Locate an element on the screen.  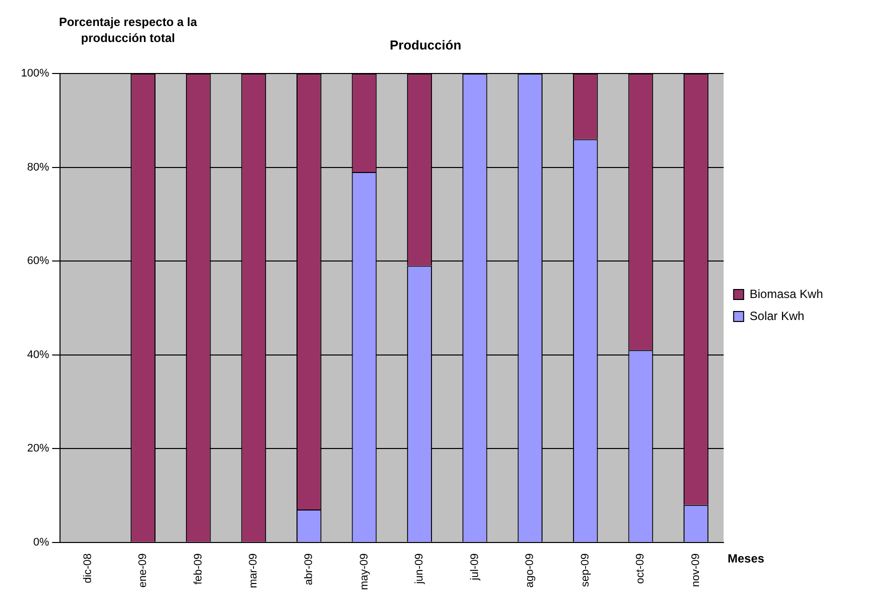
x-tick-label: nov-09 is located at coordinates (696, 570).